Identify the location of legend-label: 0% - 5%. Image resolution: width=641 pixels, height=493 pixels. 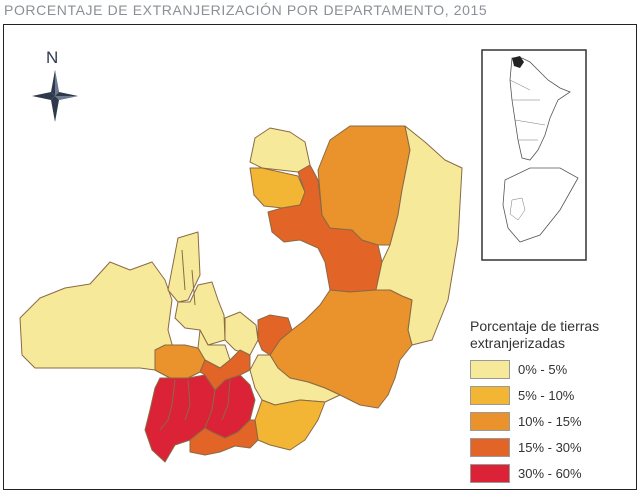
(543, 369).